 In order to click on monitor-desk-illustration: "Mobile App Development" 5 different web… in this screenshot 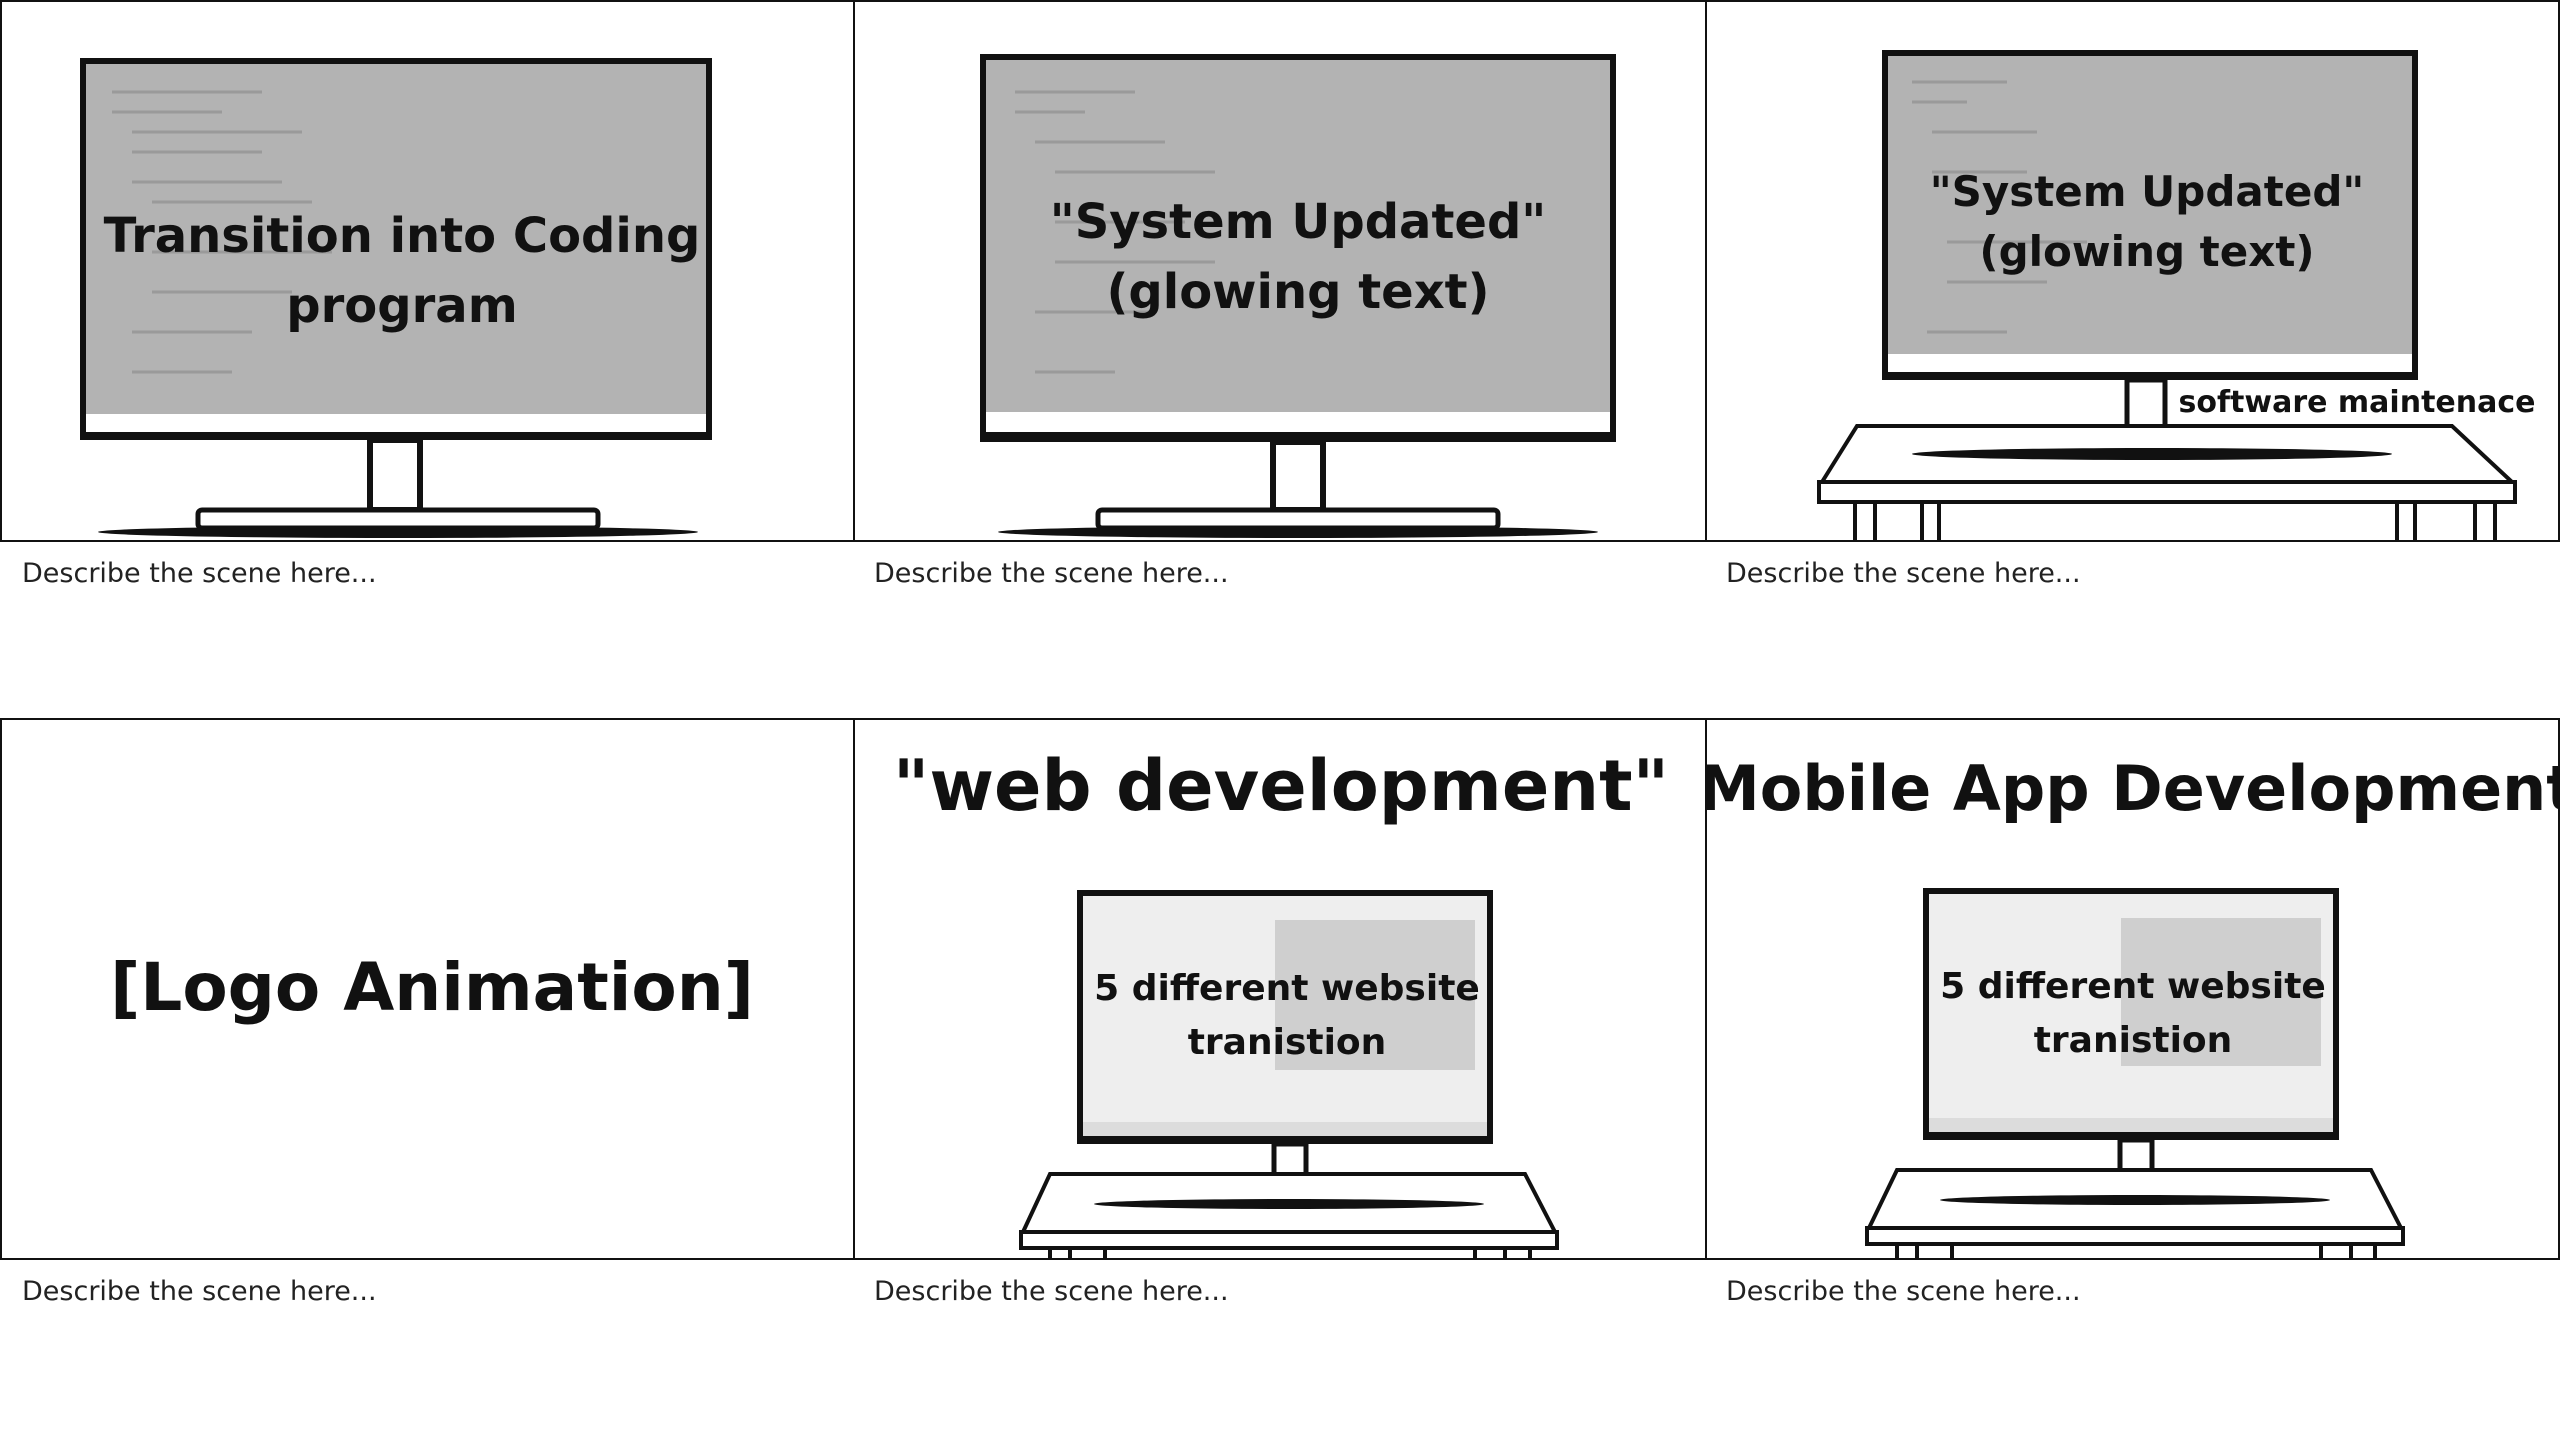, I will do `click(2132, 1005)`.